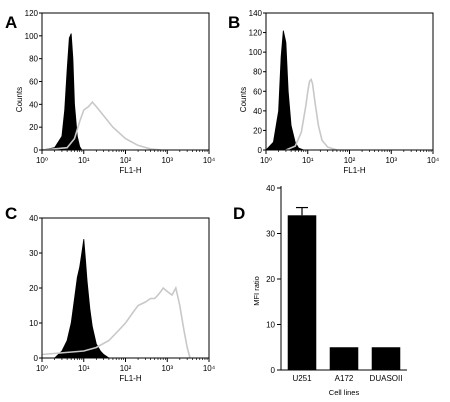 Image resolution: width=450 pixels, height=402 pixels. Describe the element at coordinates (257, 72) in the screenshot. I see `panel-b-ytick-label: 80` at that location.